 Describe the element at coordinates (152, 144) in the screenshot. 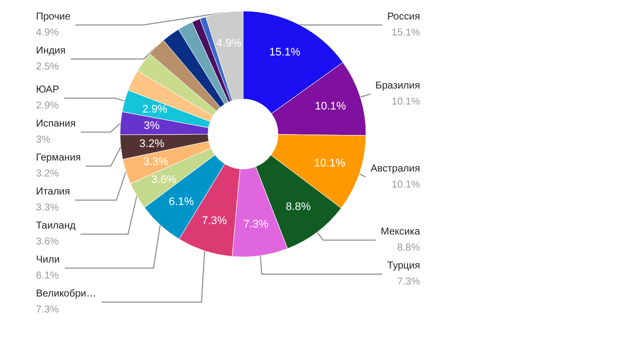

I see `data-label: 3.2%` at that location.